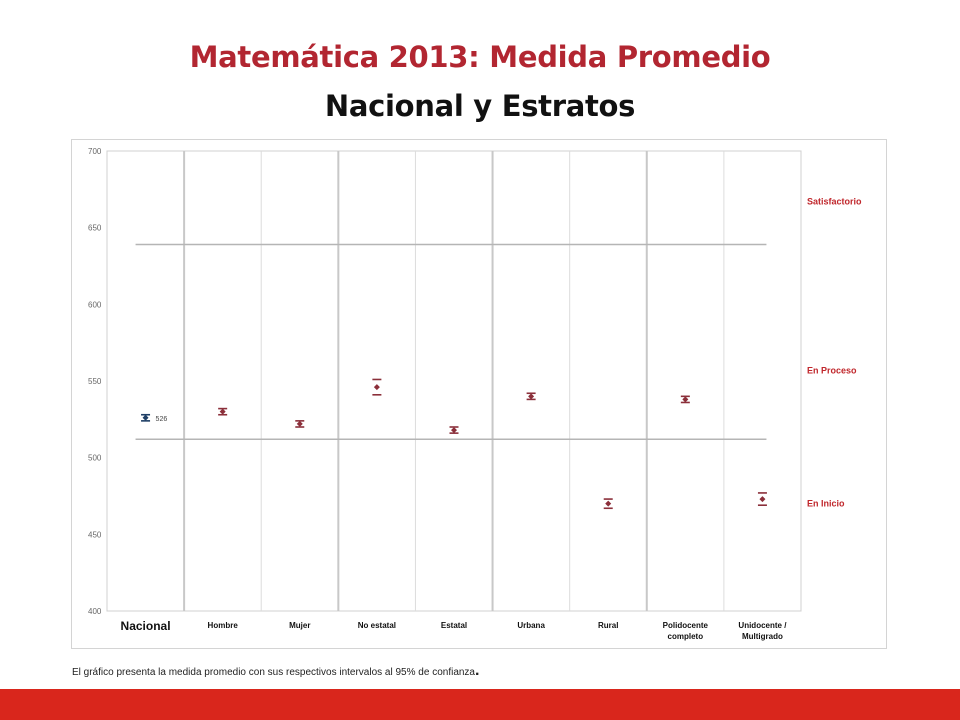 This screenshot has width=960, height=720. Describe the element at coordinates (832, 370) in the screenshot. I see `level-label: En Proceso` at that location.